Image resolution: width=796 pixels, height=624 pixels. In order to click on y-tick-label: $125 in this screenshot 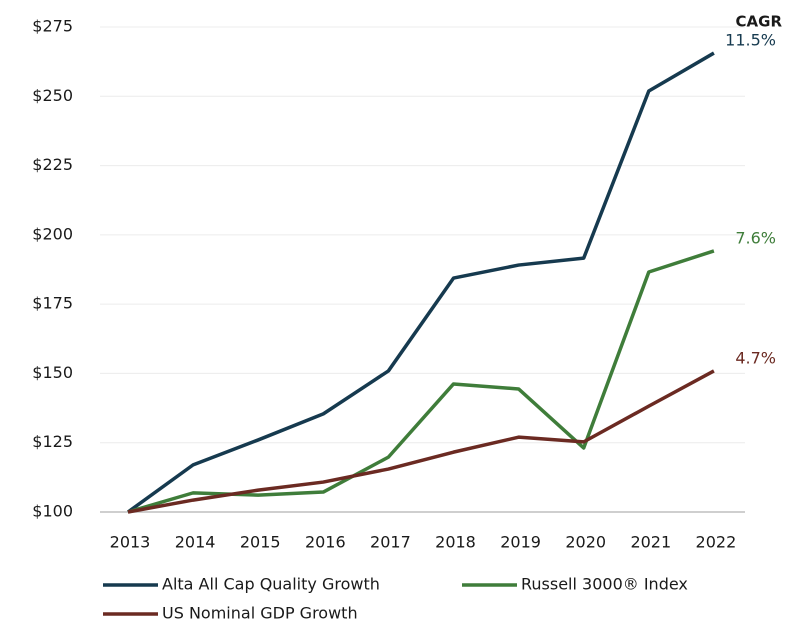, I will do `click(52, 441)`.